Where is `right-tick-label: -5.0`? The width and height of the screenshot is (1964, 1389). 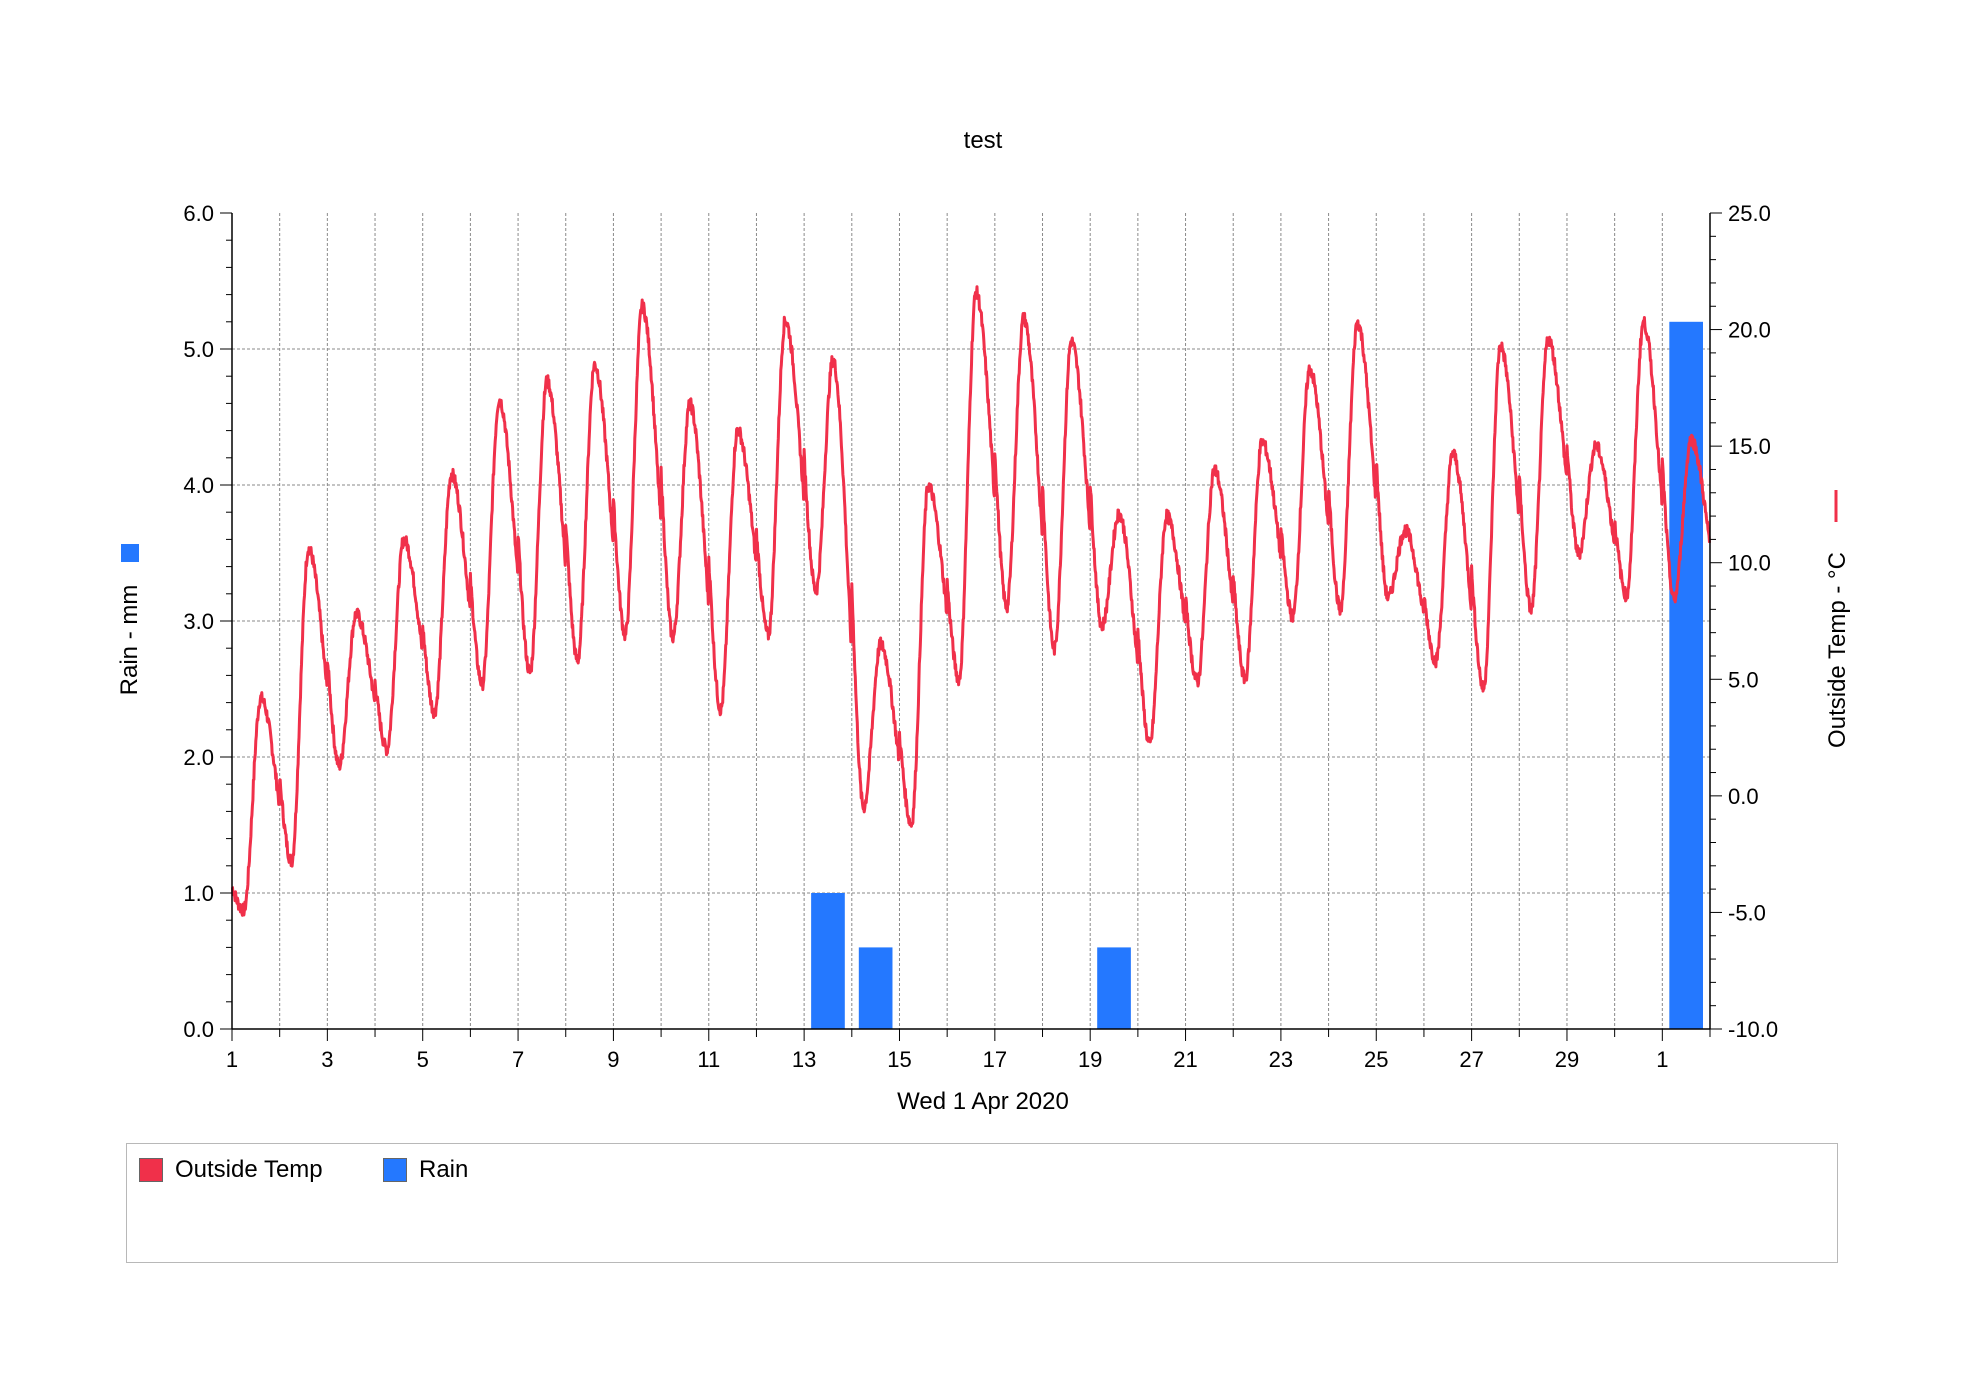 right-tick-label: -5.0 is located at coordinates (1747, 912).